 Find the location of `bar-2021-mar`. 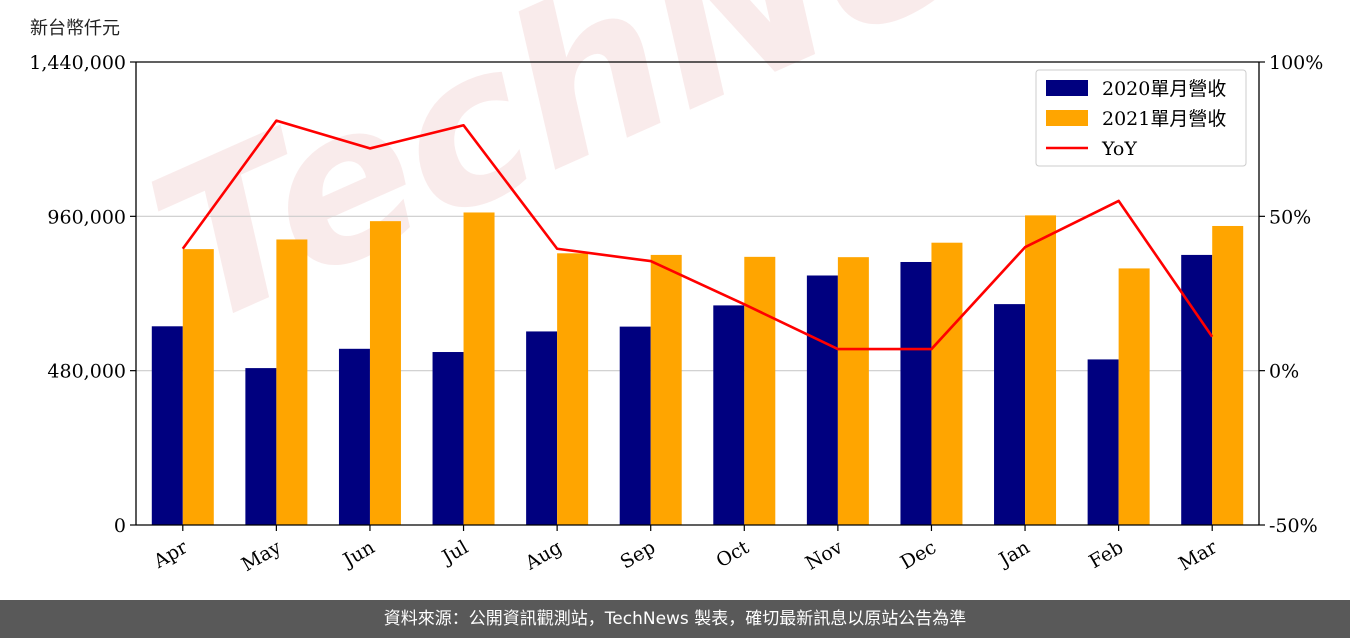

bar-2021-mar is located at coordinates (1228, 375).